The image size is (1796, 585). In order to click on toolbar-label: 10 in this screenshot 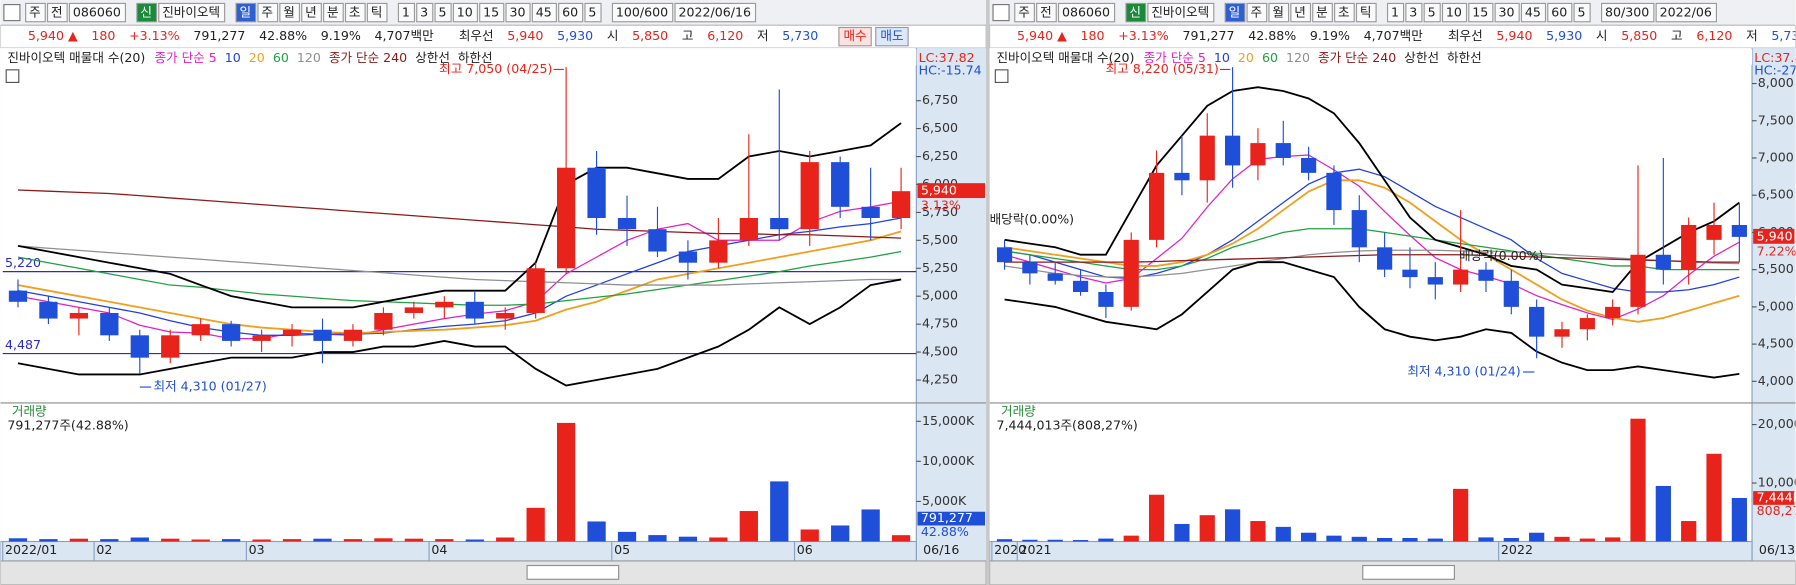, I will do `click(465, 12)`.